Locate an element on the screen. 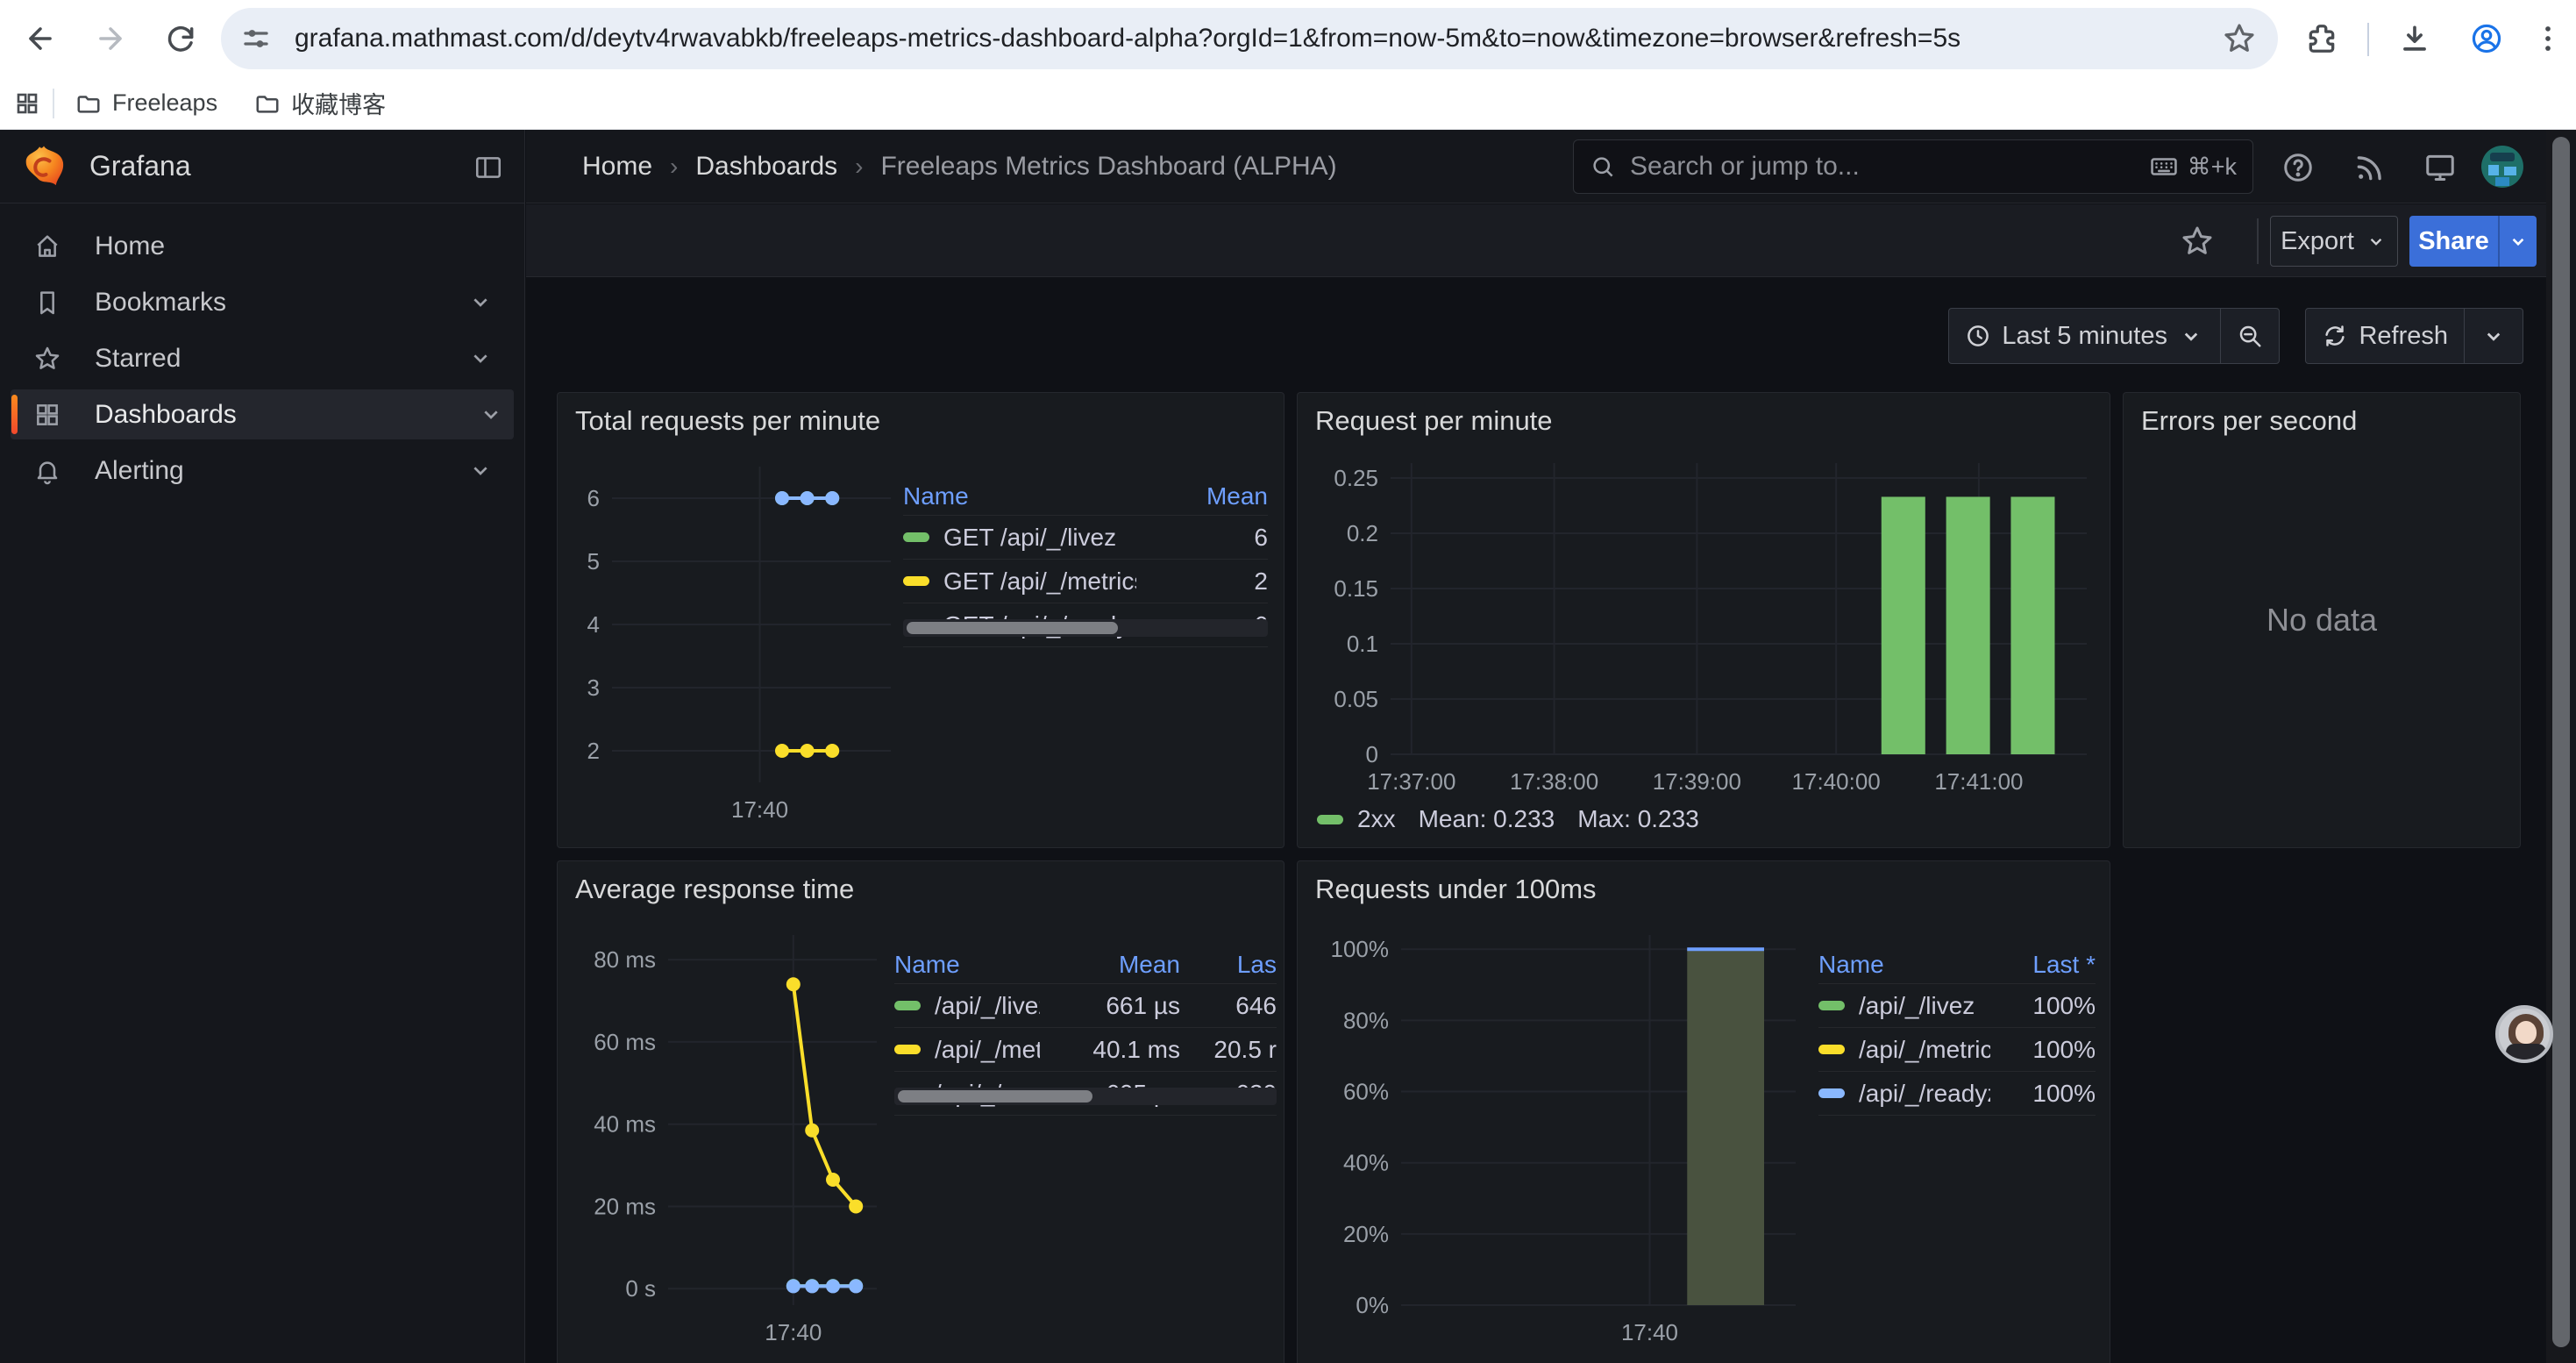 The height and width of the screenshot is (1363, 2576). bookmark-label: Freeleaps is located at coordinates (165, 102).